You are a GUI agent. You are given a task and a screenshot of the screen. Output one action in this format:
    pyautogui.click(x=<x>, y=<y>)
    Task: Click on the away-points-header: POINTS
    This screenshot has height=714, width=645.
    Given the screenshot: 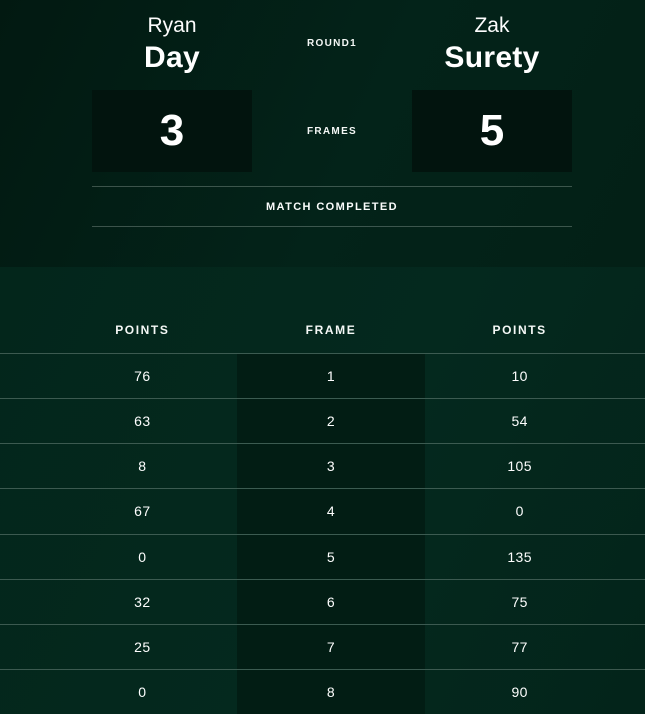 What is the action you would take?
    pyautogui.click(x=519, y=330)
    